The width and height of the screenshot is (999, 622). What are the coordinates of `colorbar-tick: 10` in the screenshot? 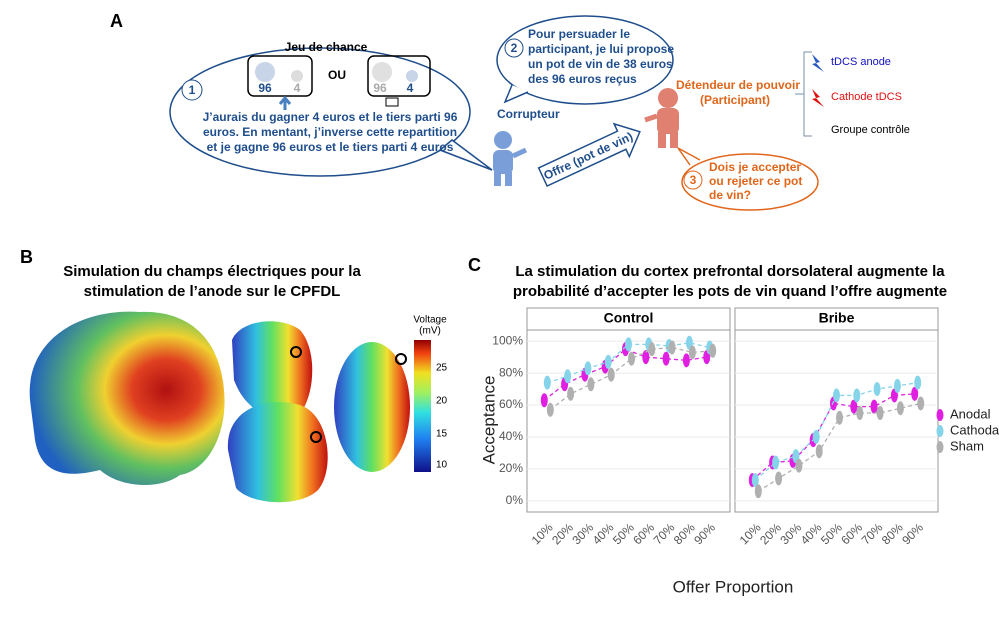 It's located at (442, 465).